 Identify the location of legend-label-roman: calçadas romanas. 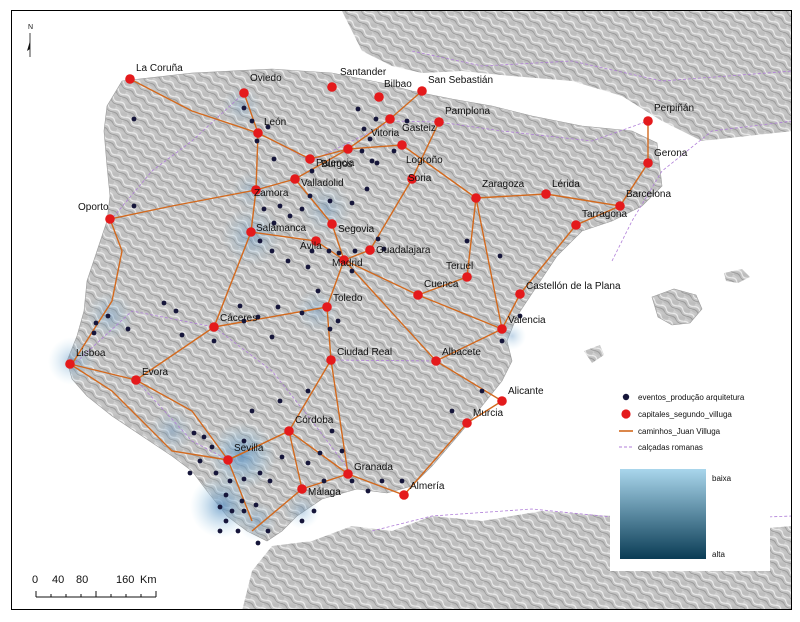
(670, 447).